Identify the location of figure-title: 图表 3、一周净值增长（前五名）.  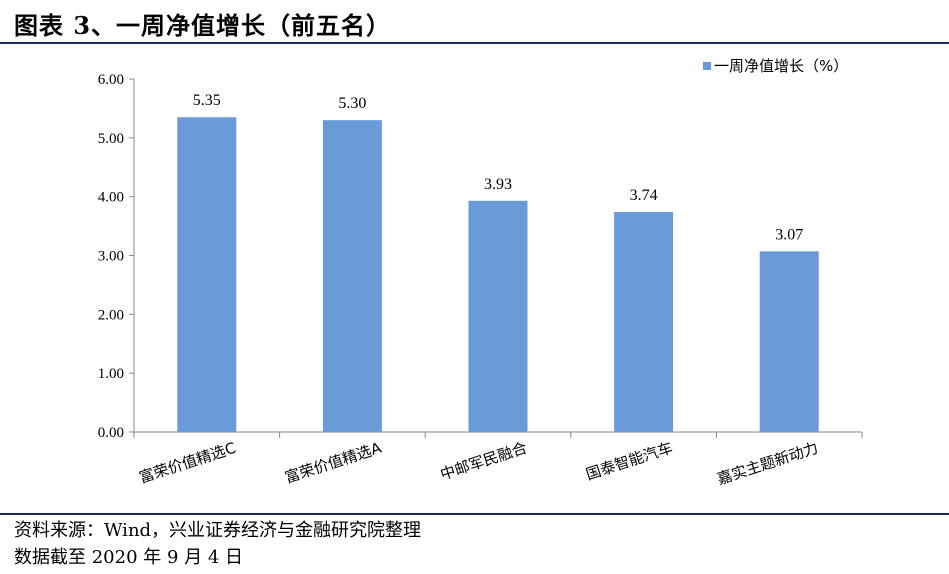
(203, 25).